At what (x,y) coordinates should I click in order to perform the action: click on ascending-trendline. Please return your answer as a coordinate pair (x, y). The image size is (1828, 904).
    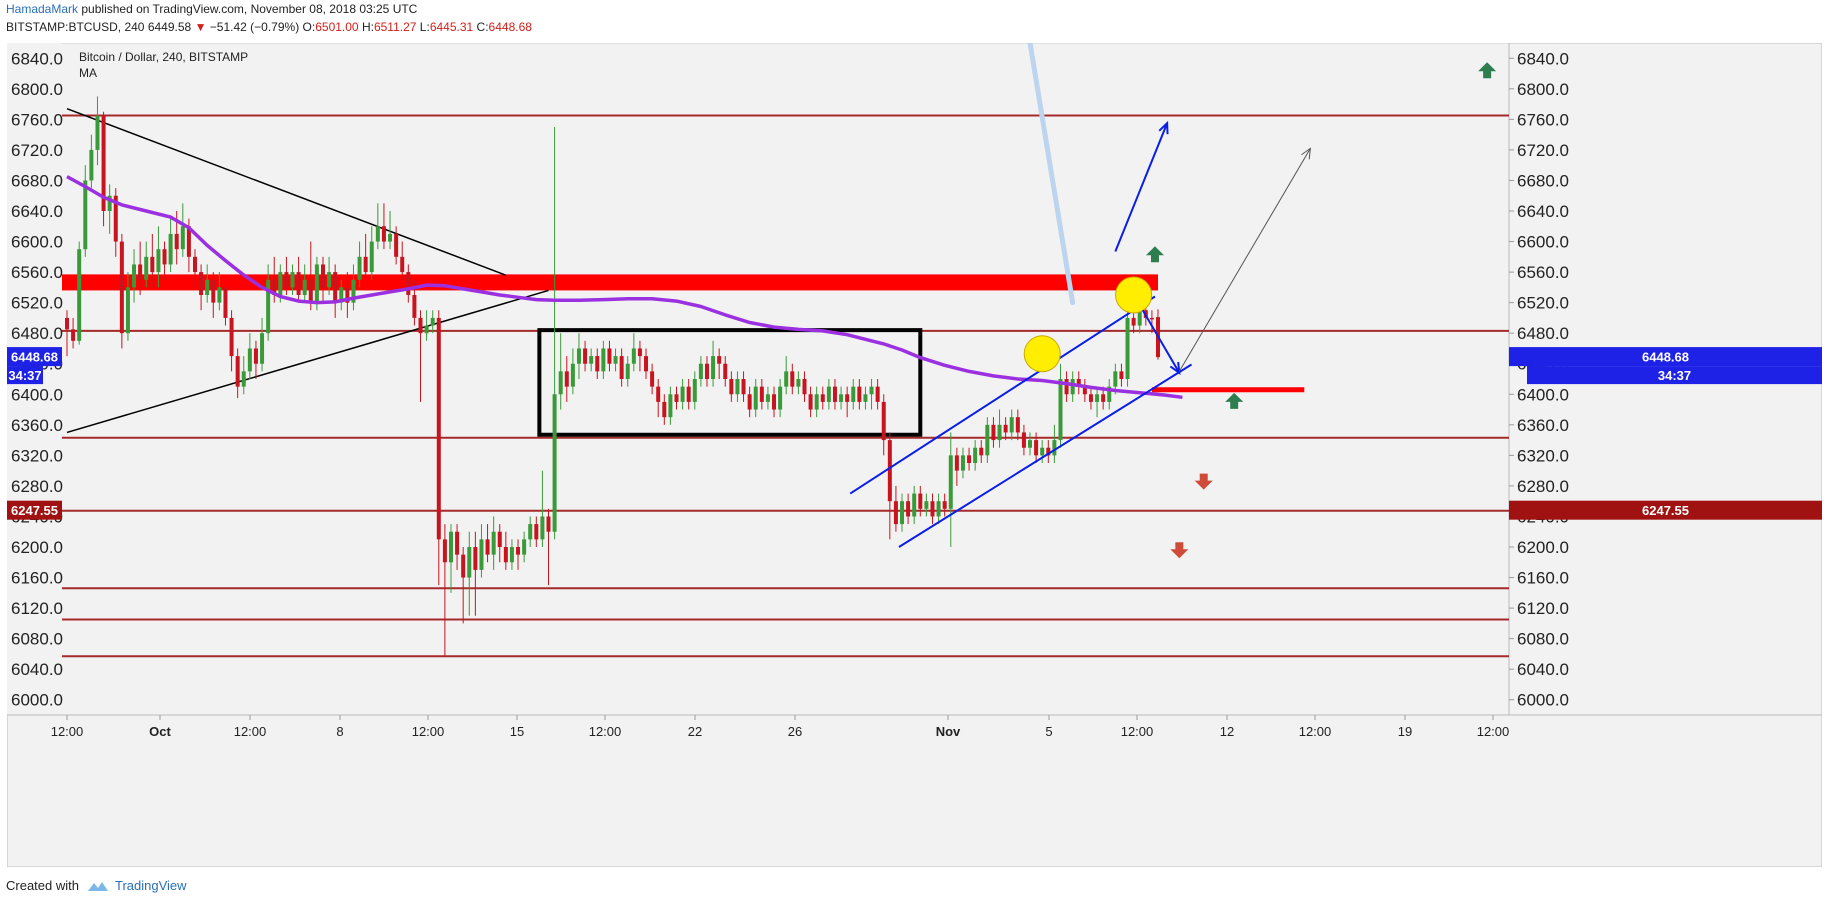
    Looking at the image, I should click on (307, 361).